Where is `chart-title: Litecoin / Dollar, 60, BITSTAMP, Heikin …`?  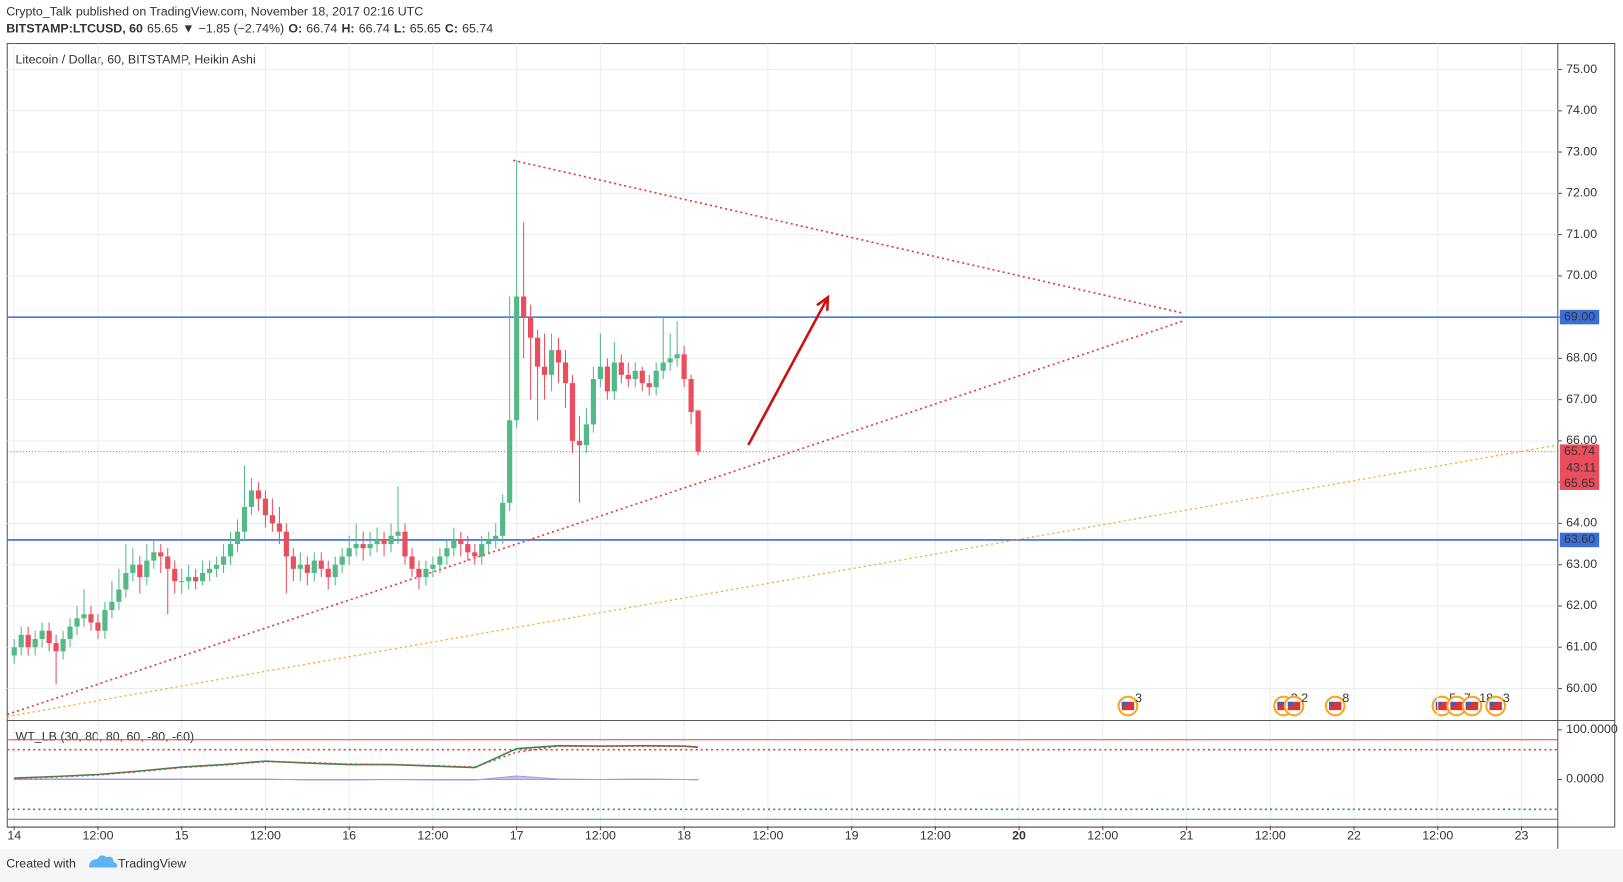 chart-title: Litecoin / Dollar, 60, BITSTAMP, Heikin … is located at coordinates (136, 59).